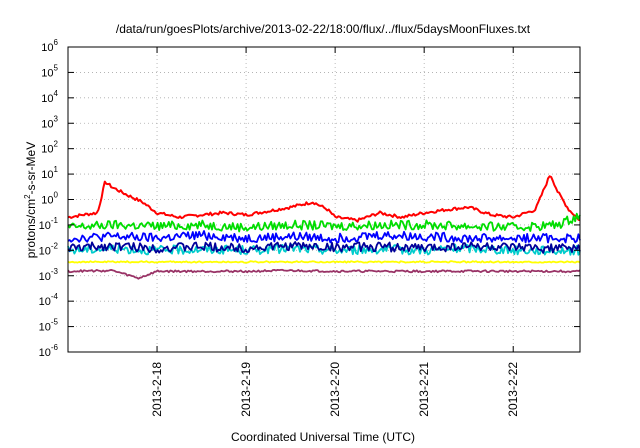 The image size is (640, 448). I want to click on y-tick-label-exp: 2, so click(56, 144).